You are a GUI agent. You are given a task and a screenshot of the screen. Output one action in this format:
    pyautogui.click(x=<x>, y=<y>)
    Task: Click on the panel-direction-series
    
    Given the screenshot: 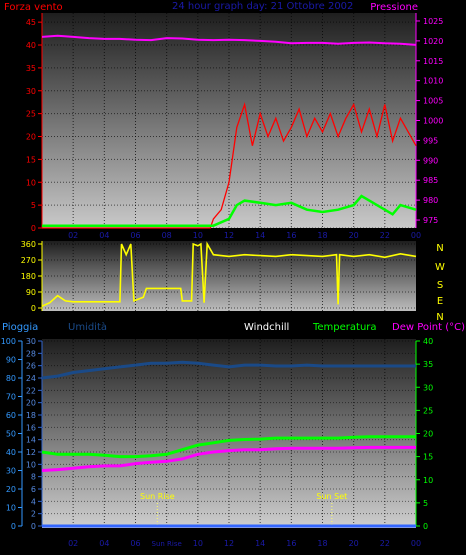 What is the action you would take?
    pyautogui.click(x=229, y=274)
    